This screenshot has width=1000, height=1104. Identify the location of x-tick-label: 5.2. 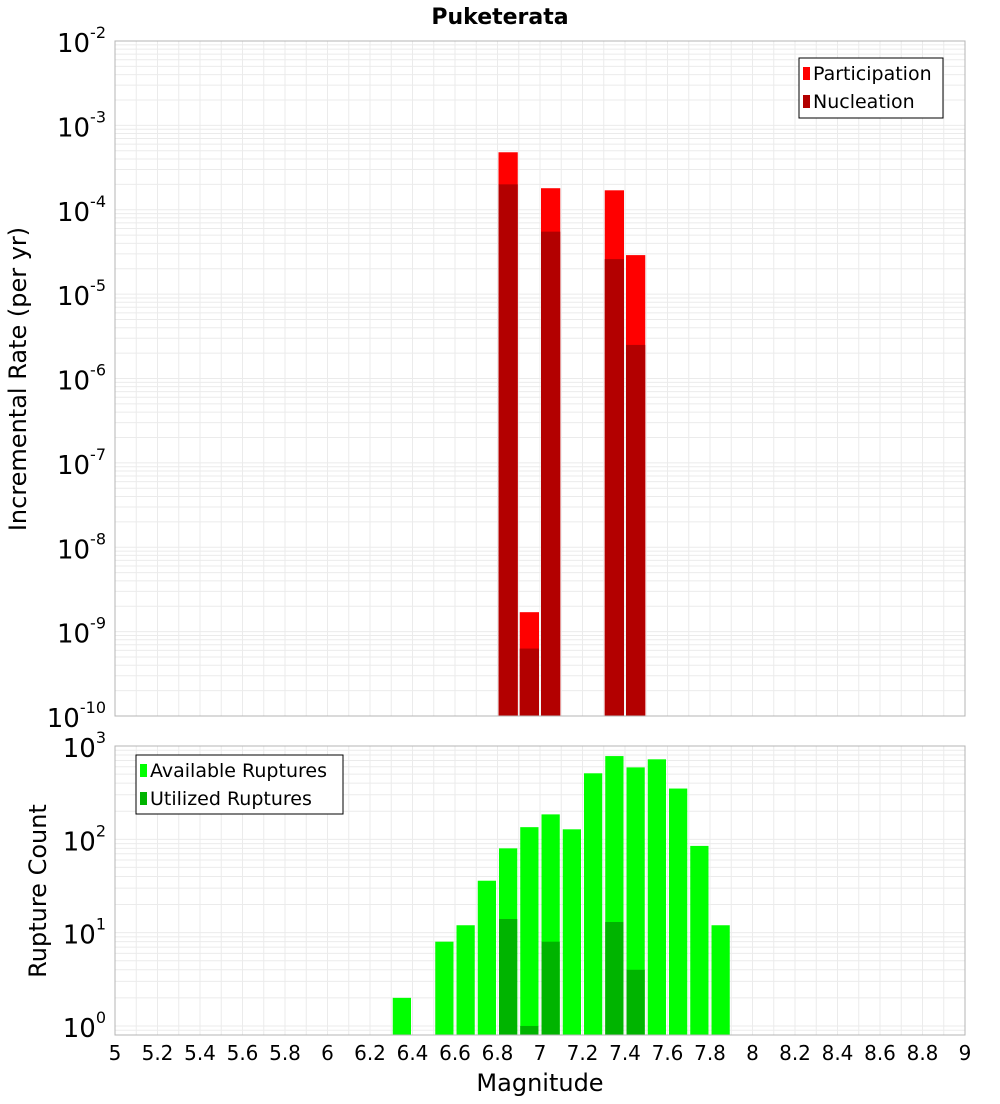
(158, 1053).